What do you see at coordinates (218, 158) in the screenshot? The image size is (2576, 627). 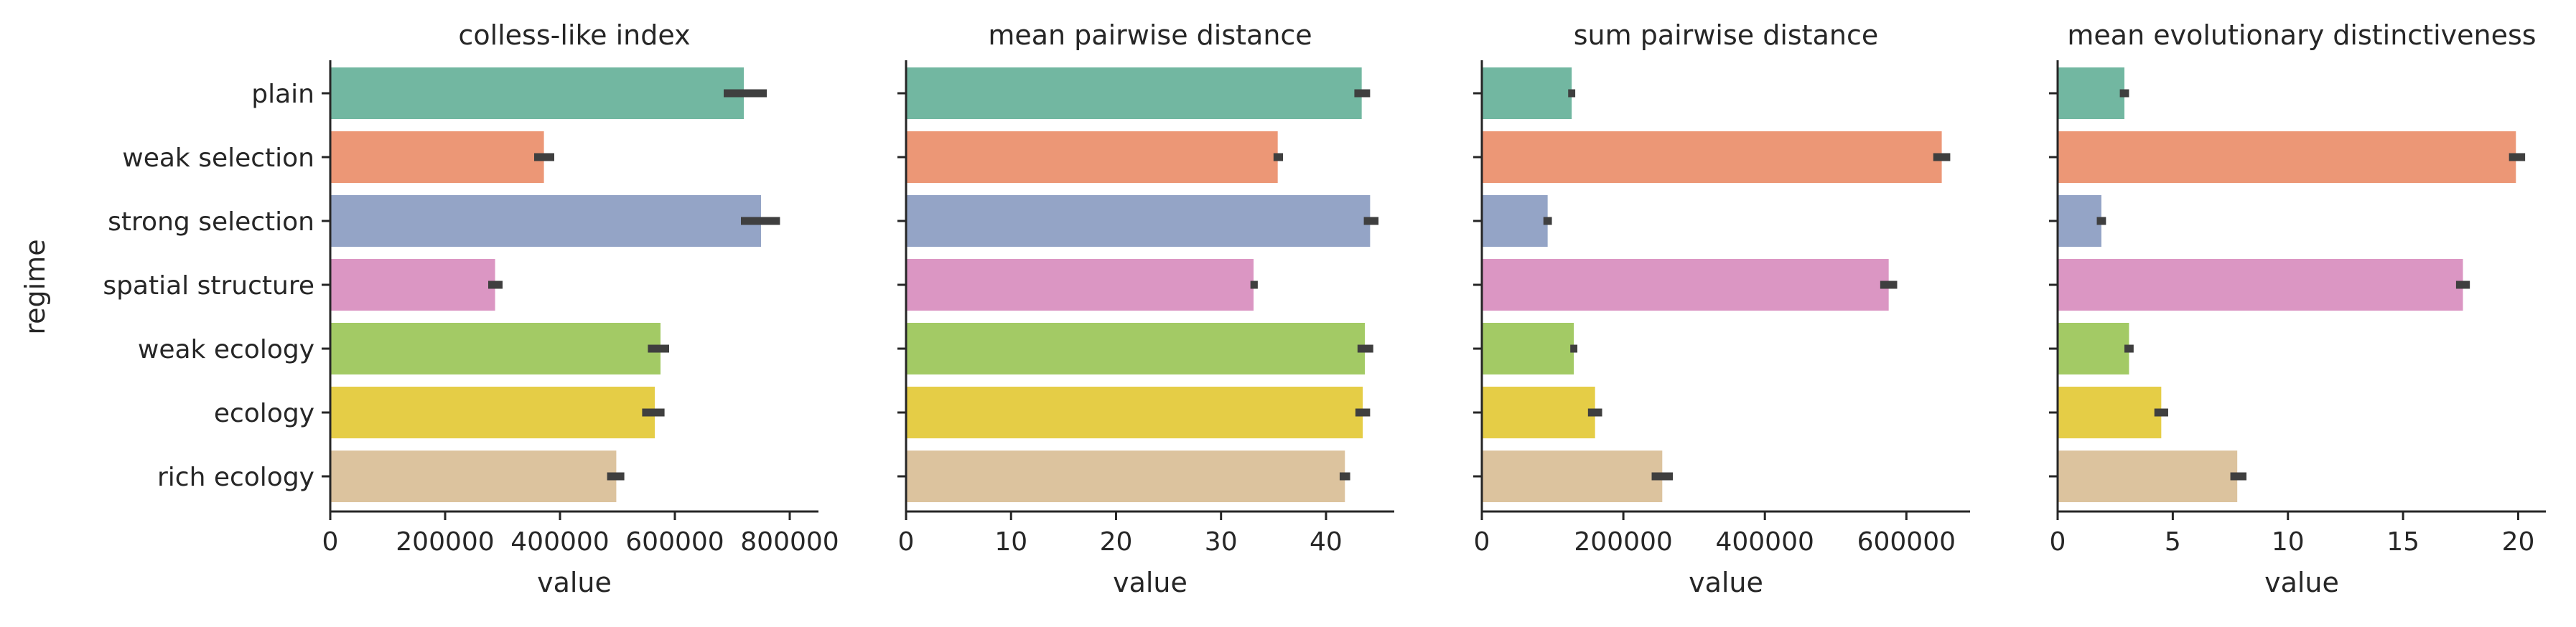 I see `y-tick-label: weak selection` at bounding box center [218, 158].